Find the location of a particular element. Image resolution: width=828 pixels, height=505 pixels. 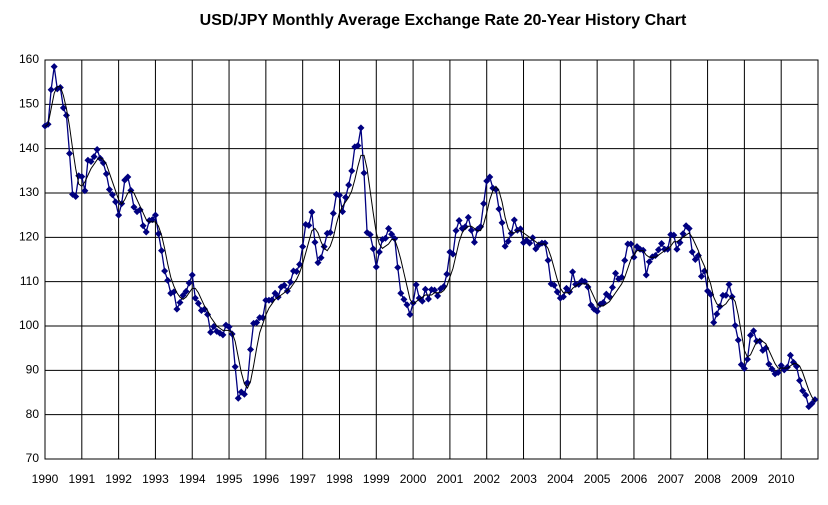

y-tick-label: 80 is located at coordinates (33, 414).